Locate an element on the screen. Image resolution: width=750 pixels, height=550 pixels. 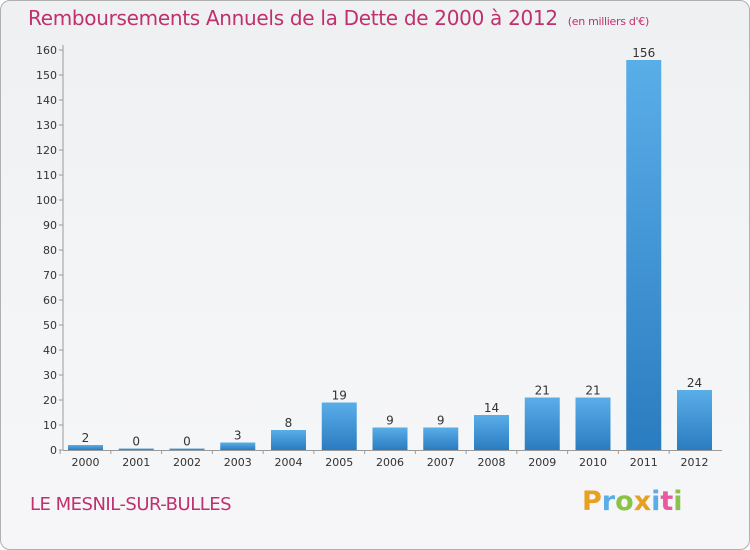
bar-value-label: 14 is located at coordinates (491, 408).